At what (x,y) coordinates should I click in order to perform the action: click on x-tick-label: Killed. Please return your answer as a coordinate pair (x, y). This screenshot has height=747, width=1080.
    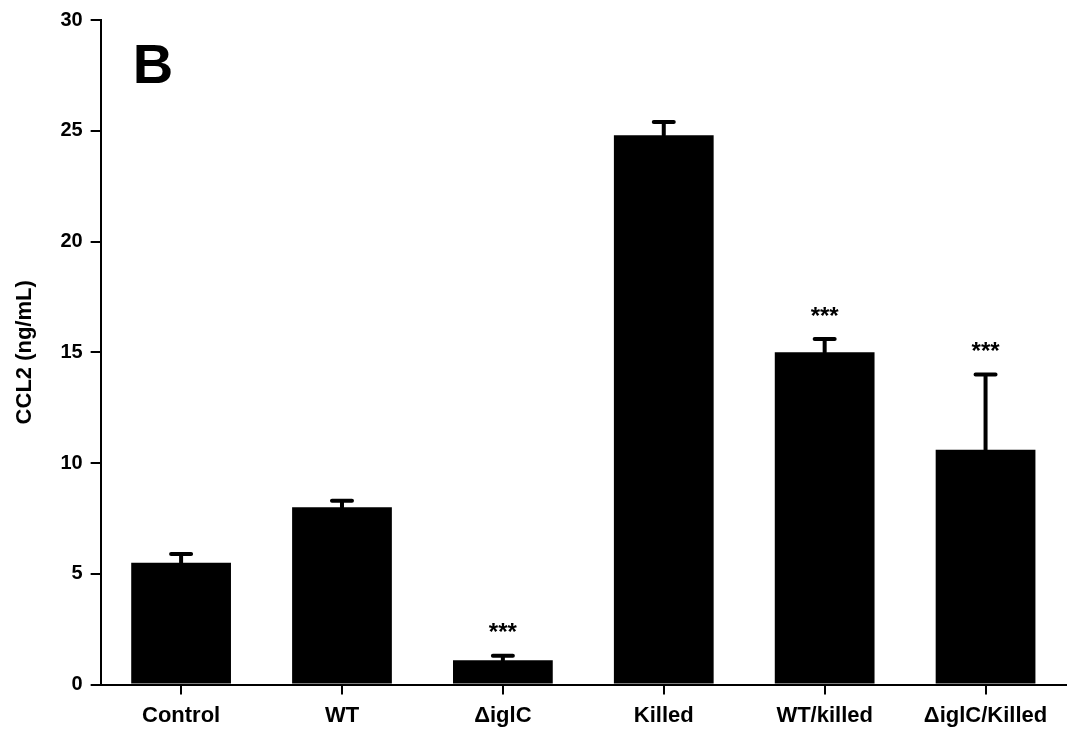
    Looking at the image, I should click on (663, 714).